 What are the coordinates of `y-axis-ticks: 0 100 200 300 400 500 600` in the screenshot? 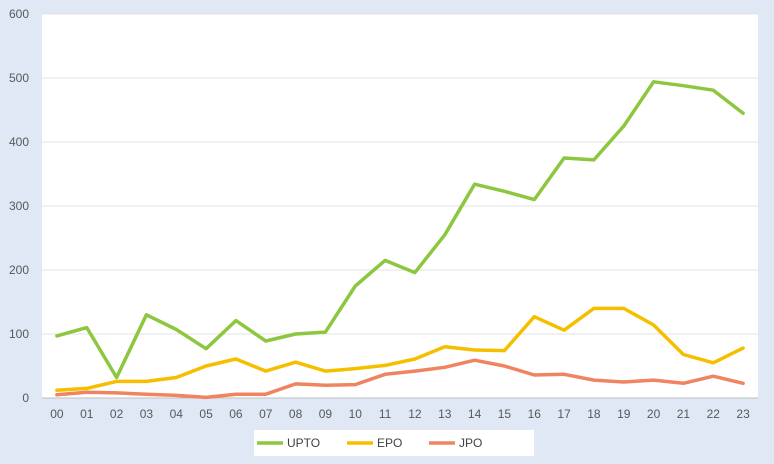 It's located at (19, 206).